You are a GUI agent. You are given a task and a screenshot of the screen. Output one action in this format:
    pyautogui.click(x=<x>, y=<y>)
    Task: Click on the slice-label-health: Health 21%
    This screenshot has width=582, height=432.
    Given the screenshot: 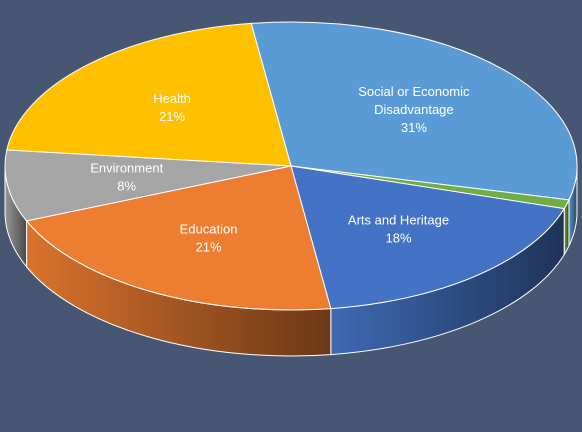 What is the action you would take?
    pyautogui.click(x=172, y=107)
    